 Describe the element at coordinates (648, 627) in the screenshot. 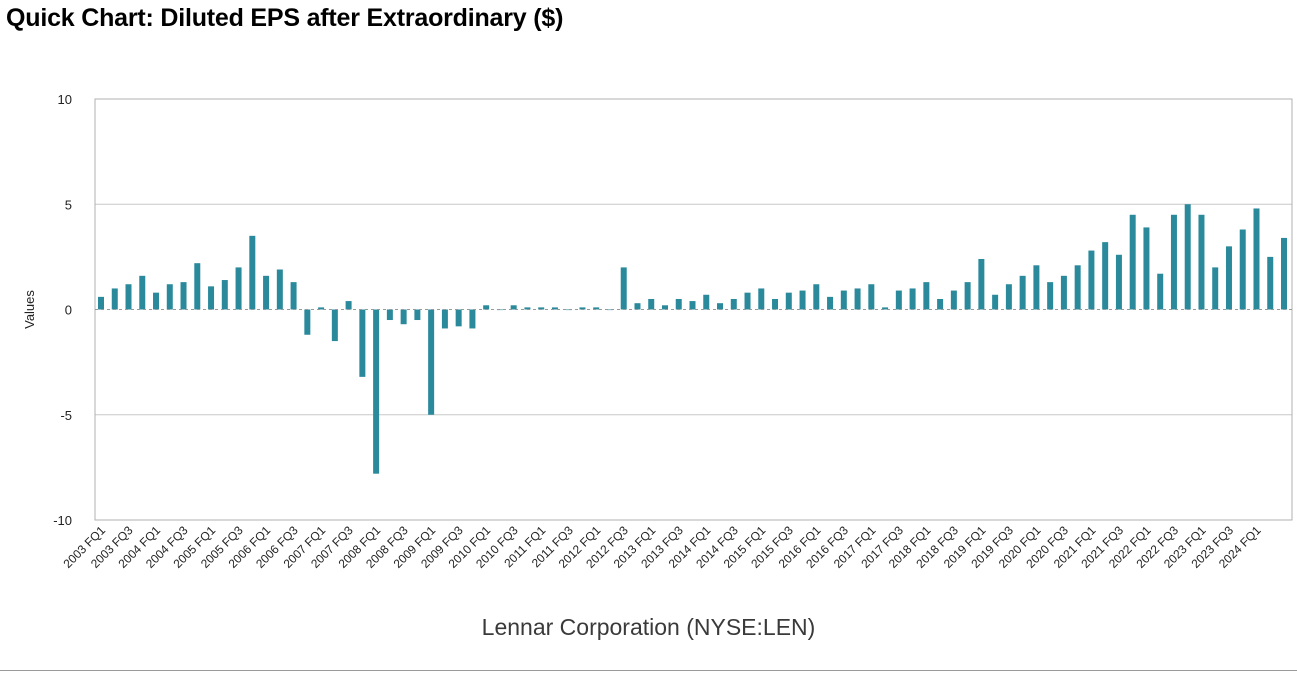

I see `company-name: Lennar Corporation (NYSE:LEN)` at that location.